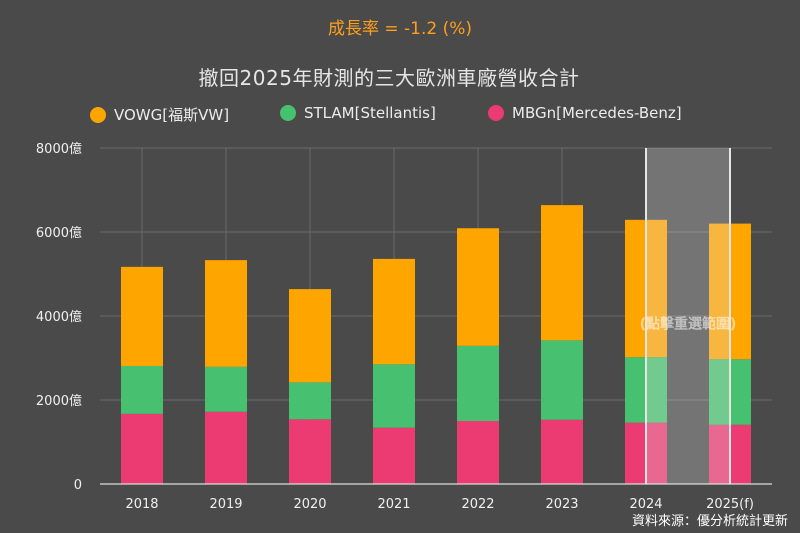 The image size is (800, 533). I want to click on chart-title: 撤回2025年財測的三大歐洲車廠營收合計, so click(389, 78).